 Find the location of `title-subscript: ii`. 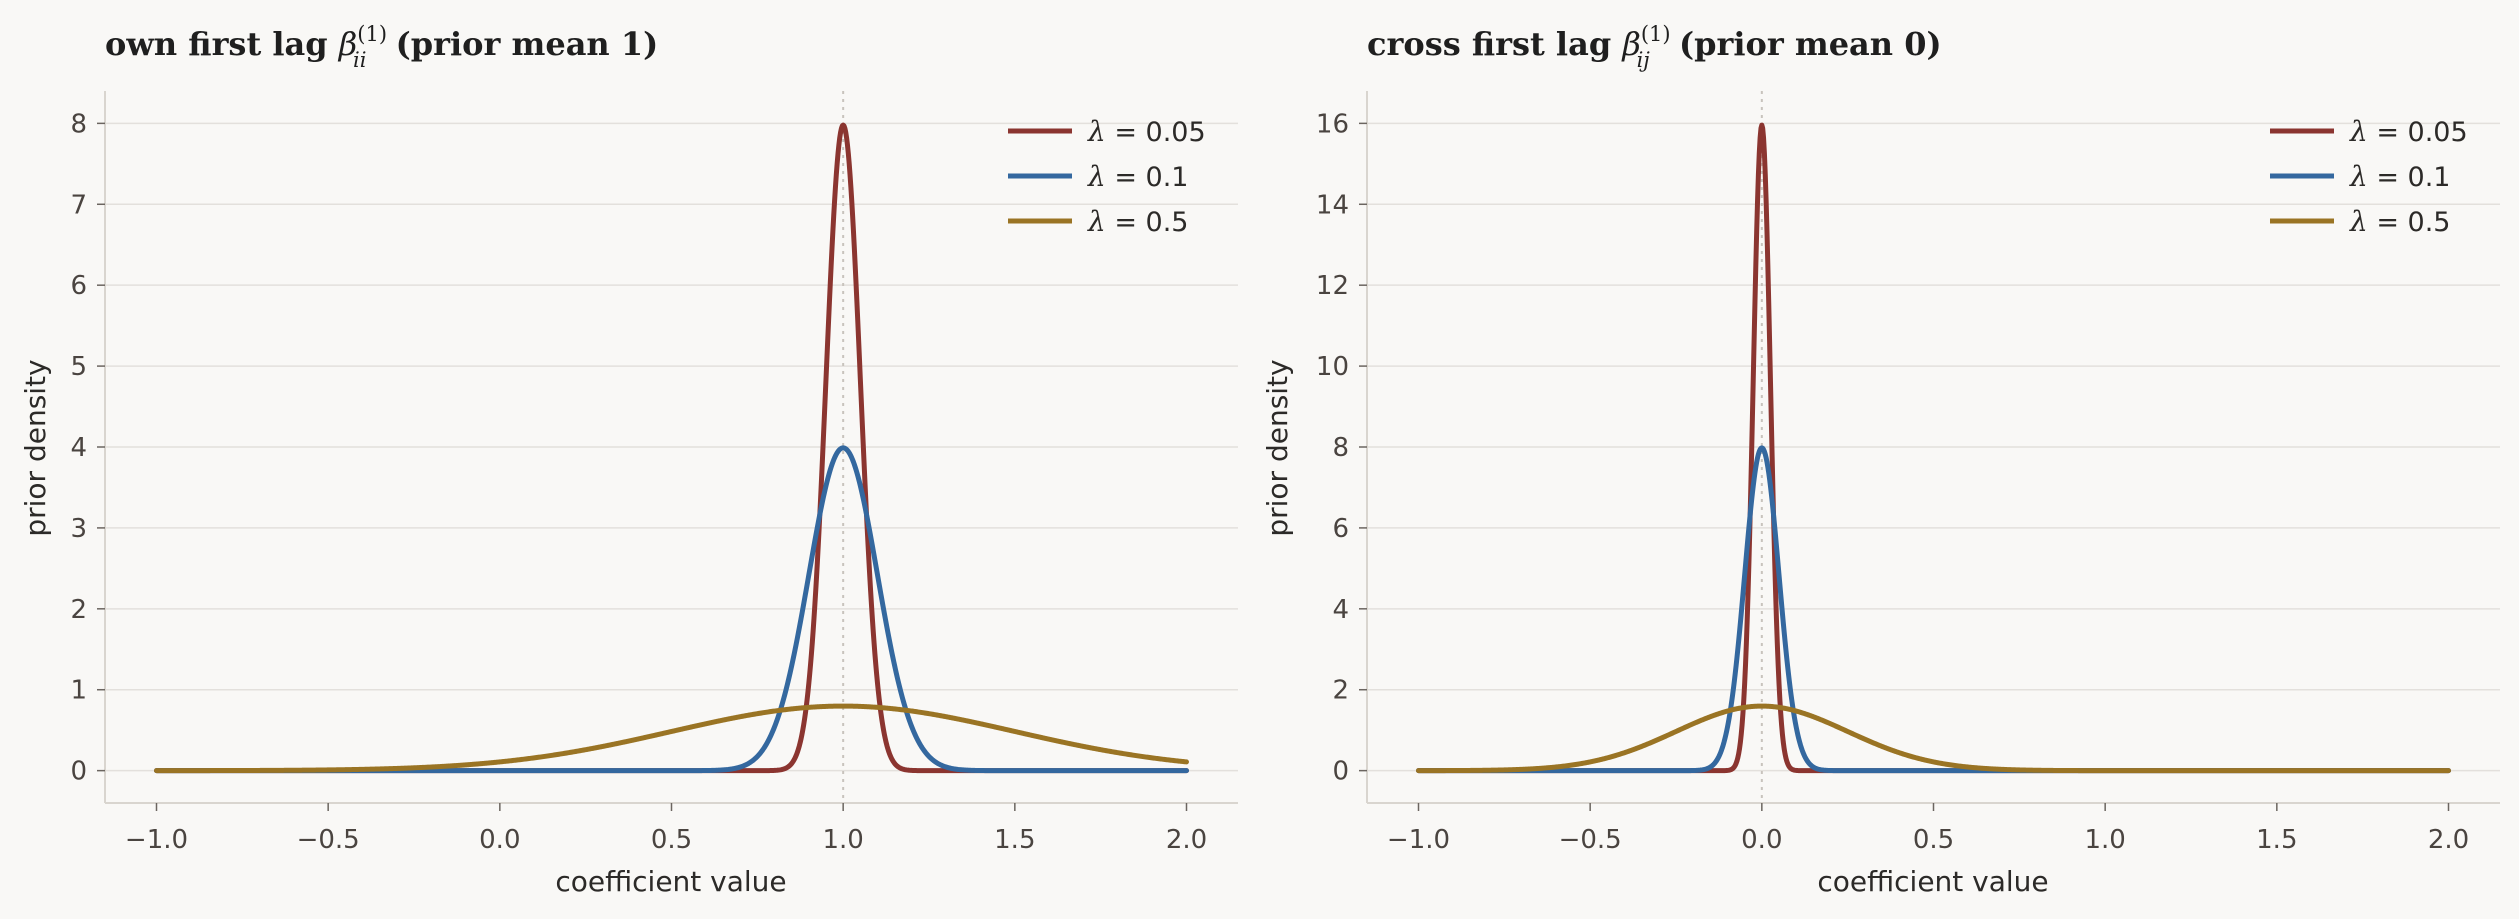

title-subscript: ii is located at coordinates (359, 60).